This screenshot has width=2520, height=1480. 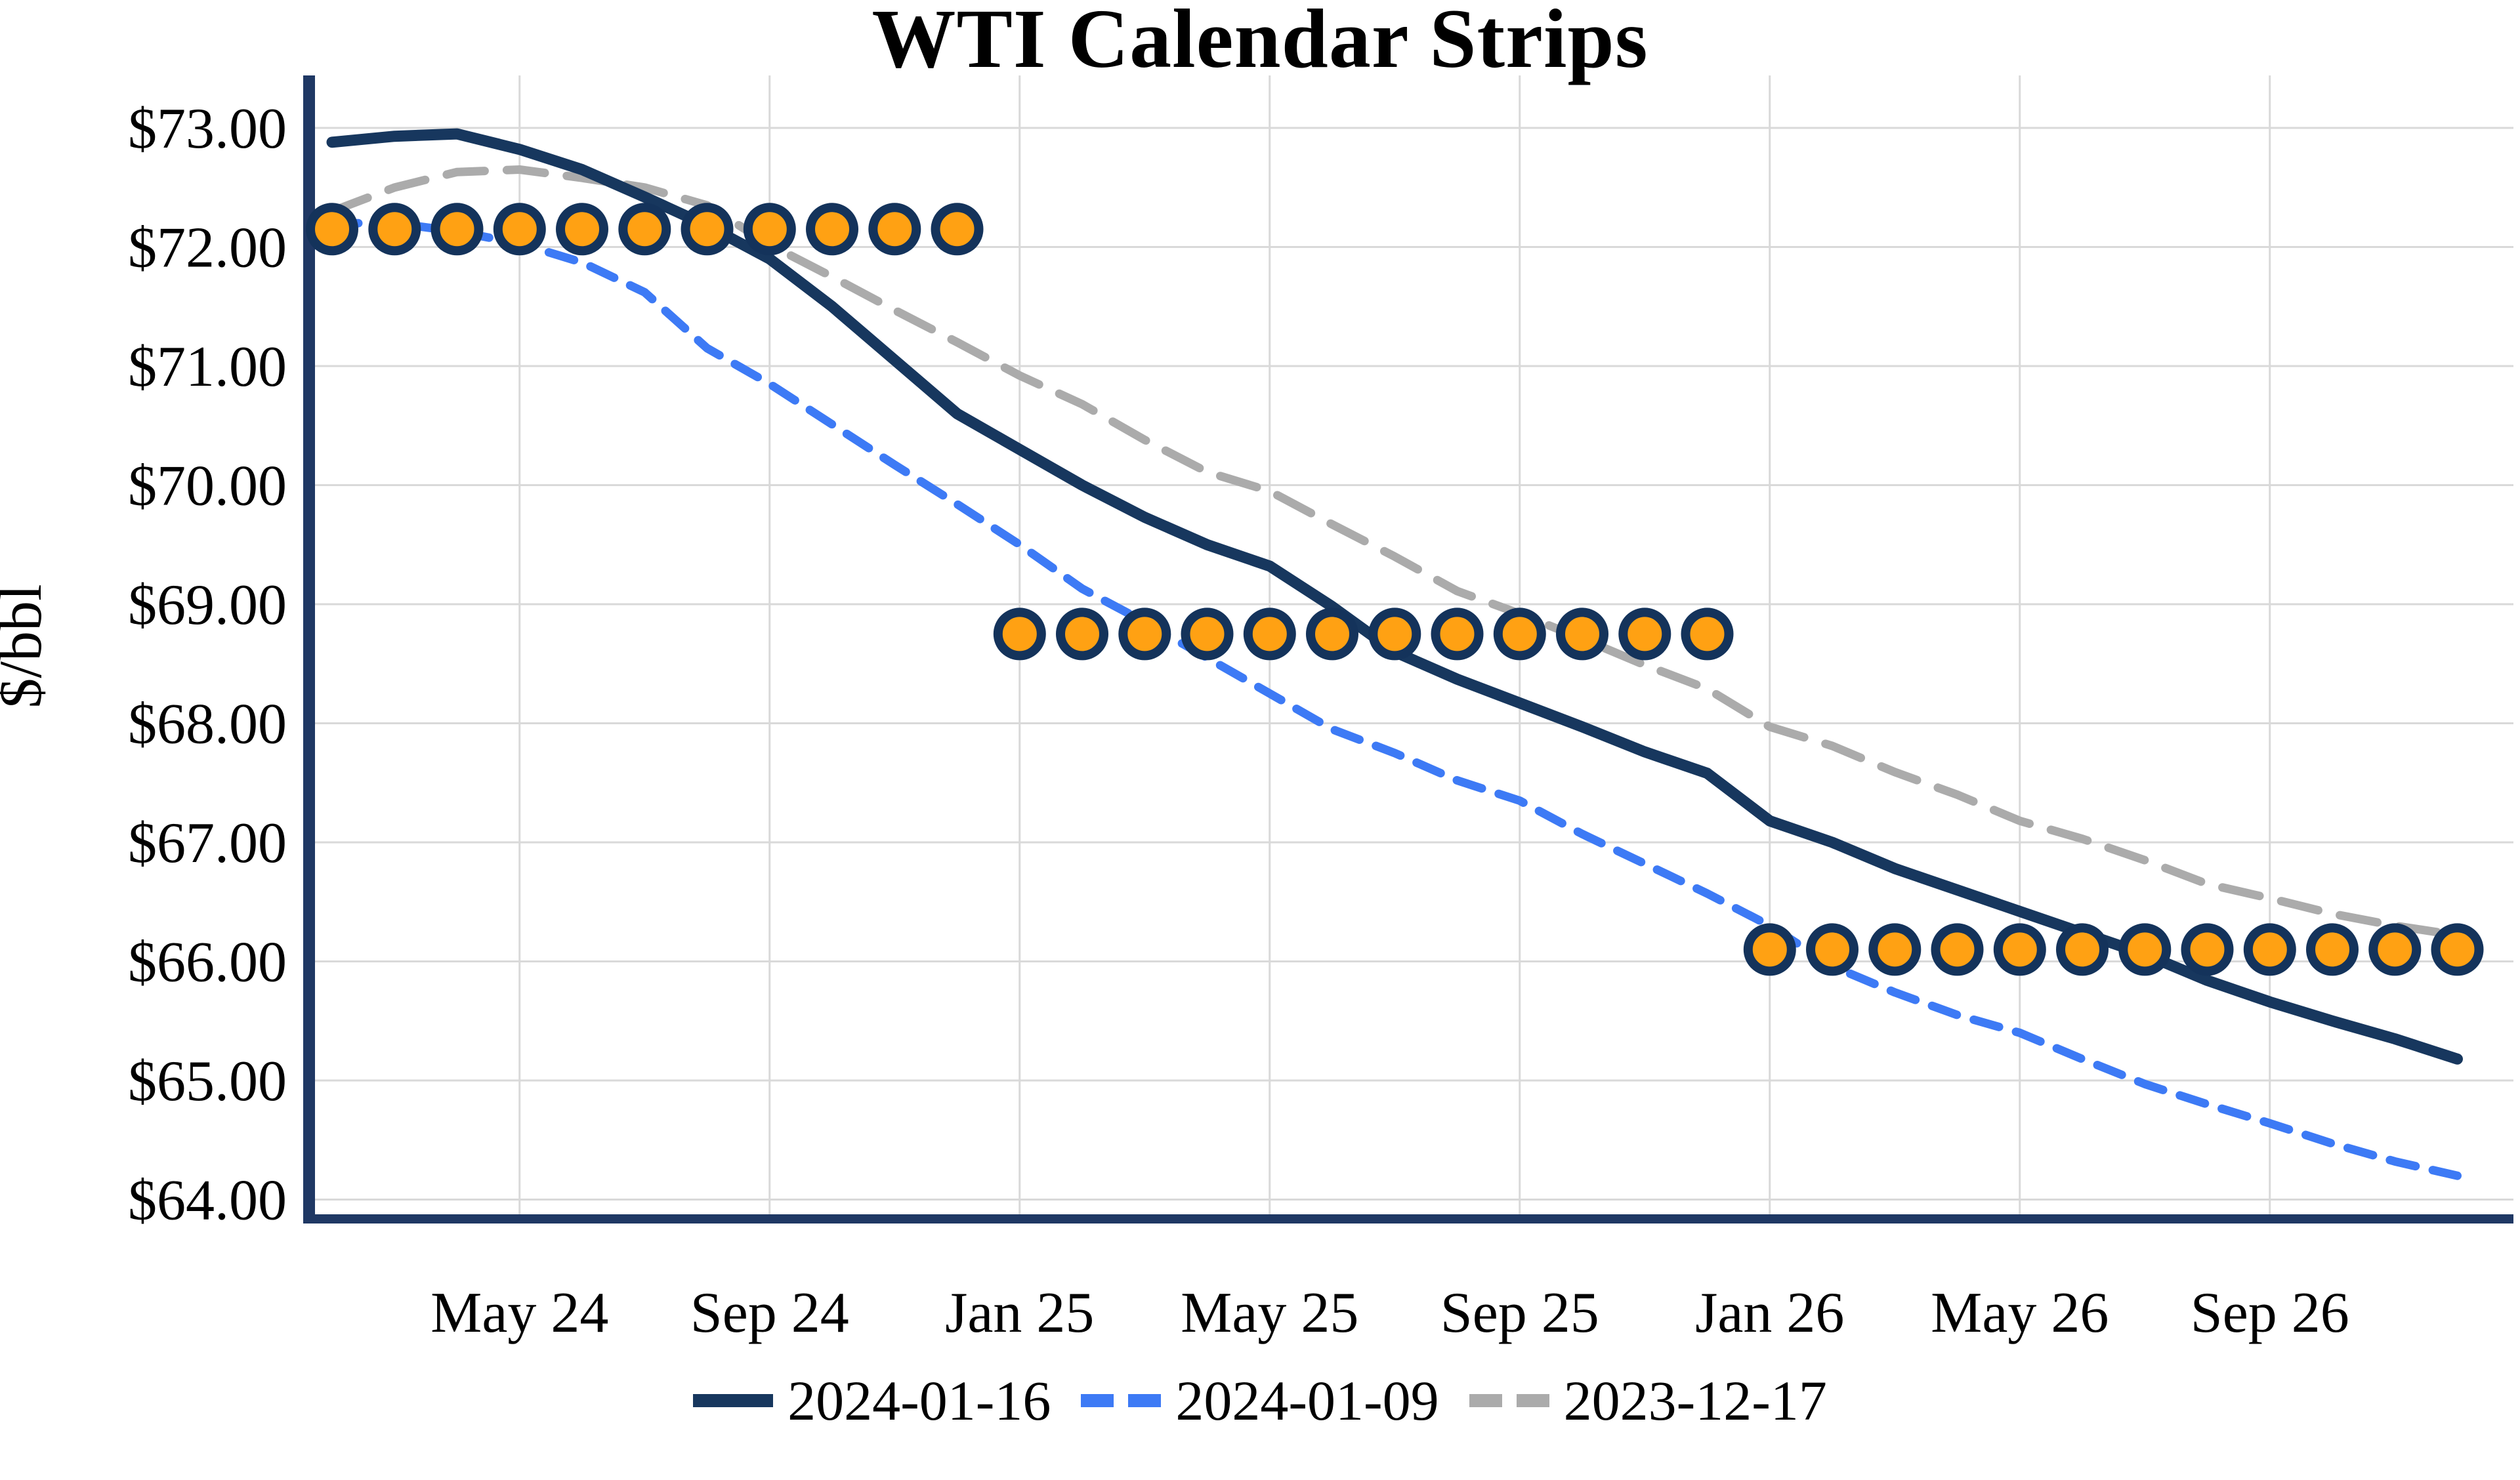 What do you see at coordinates (207, 1081) in the screenshot?
I see `y-tick-label: $65.00` at bounding box center [207, 1081].